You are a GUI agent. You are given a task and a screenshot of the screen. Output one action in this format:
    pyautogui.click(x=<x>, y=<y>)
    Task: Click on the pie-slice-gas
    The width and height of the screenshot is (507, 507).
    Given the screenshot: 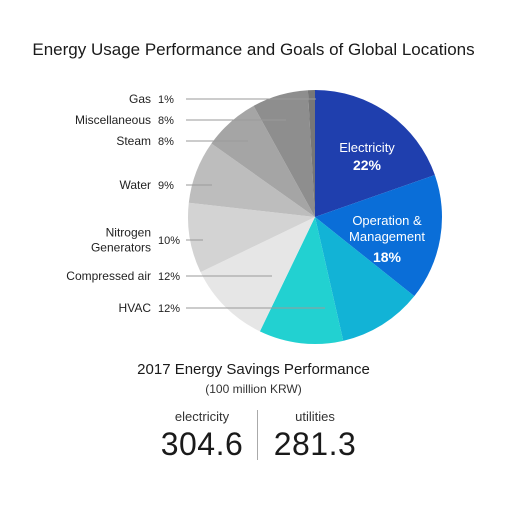 What is the action you would take?
    pyautogui.click(x=311, y=153)
    